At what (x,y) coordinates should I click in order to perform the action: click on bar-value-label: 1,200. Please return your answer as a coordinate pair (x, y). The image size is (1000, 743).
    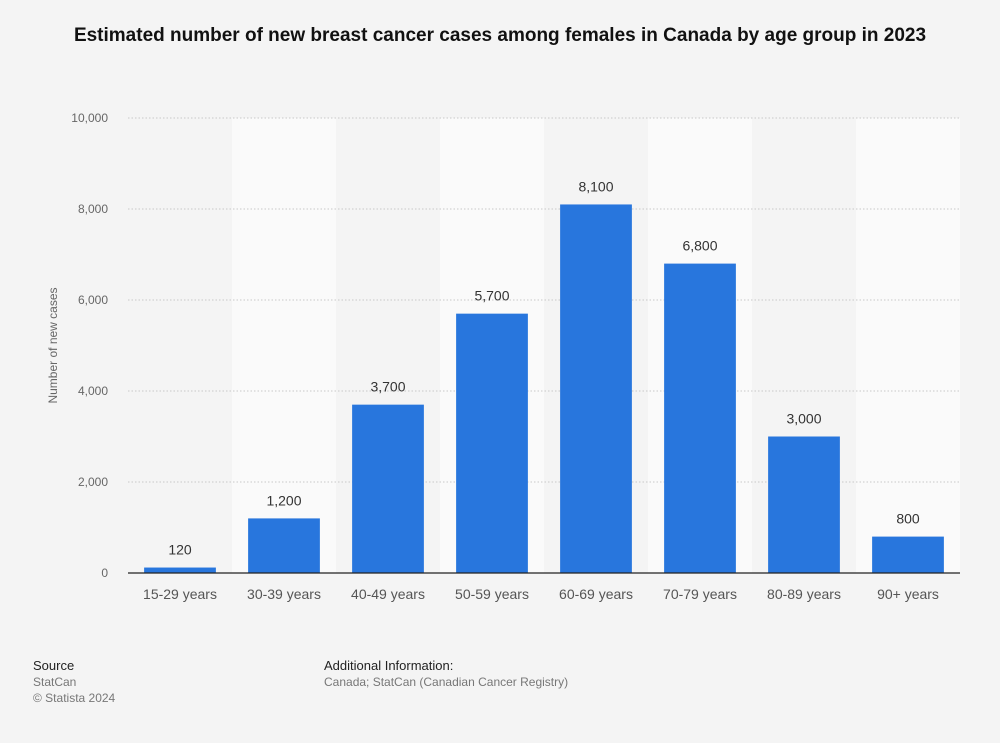
    Looking at the image, I should click on (283, 500).